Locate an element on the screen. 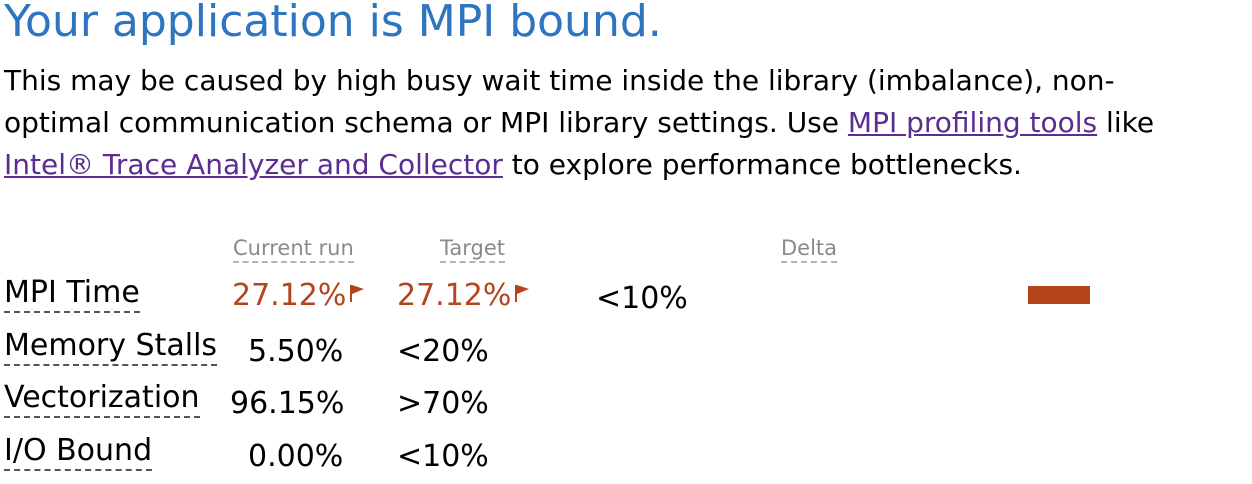 The width and height of the screenshot is (1252, 484). mpi-time-delta-bar is located at coordinates (1059, 295).